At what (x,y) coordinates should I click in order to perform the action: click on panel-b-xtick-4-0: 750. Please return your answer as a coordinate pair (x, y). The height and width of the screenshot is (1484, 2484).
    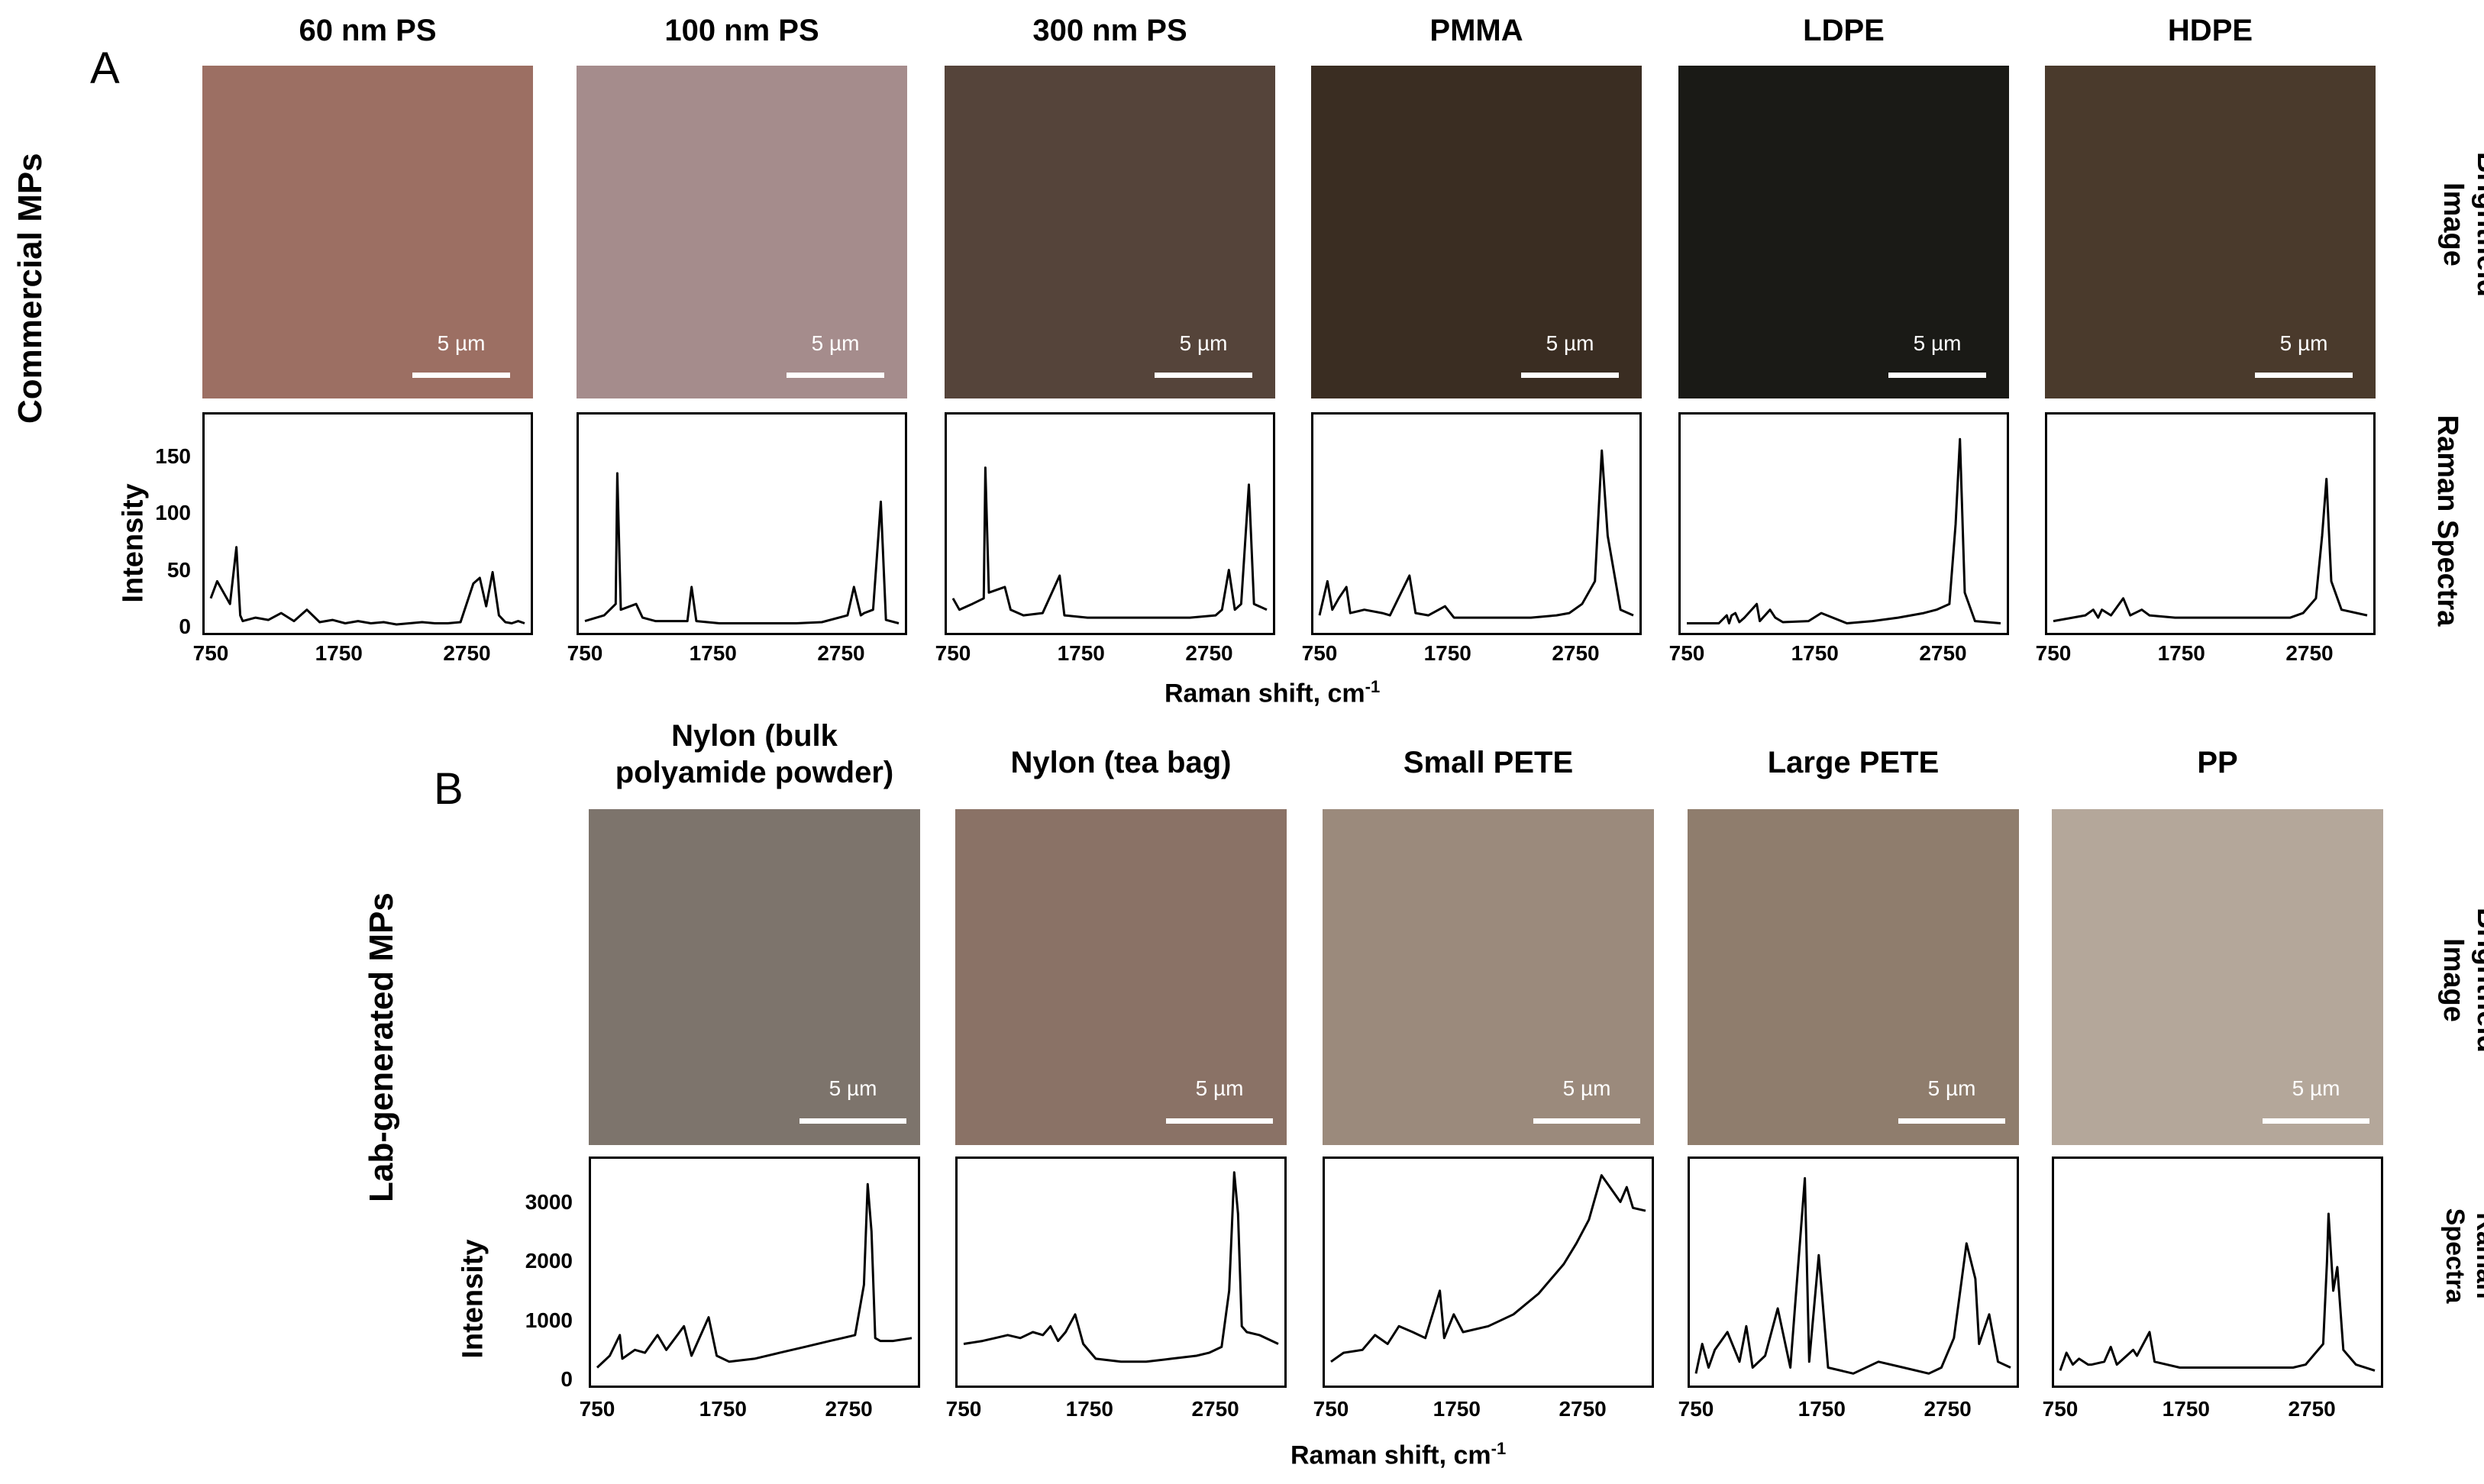
    Looking at the image, I should click on (2060, 1409).